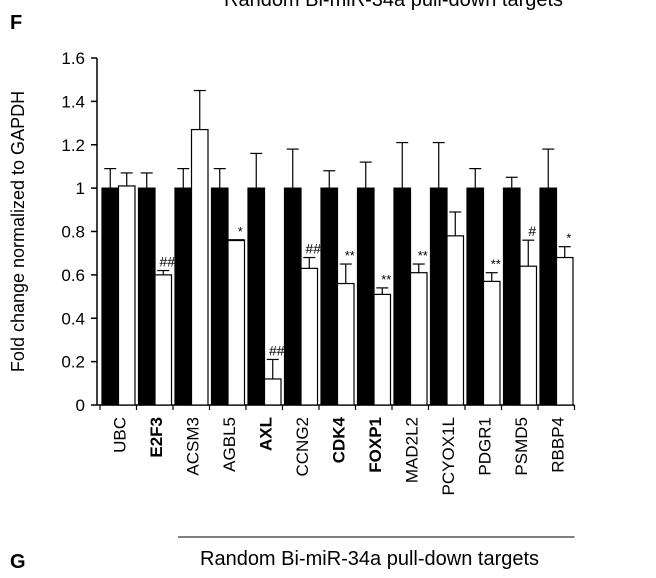 This screenshot has height=578, width=656. I want to click on y-tick-label: 0, so click(80, 405).